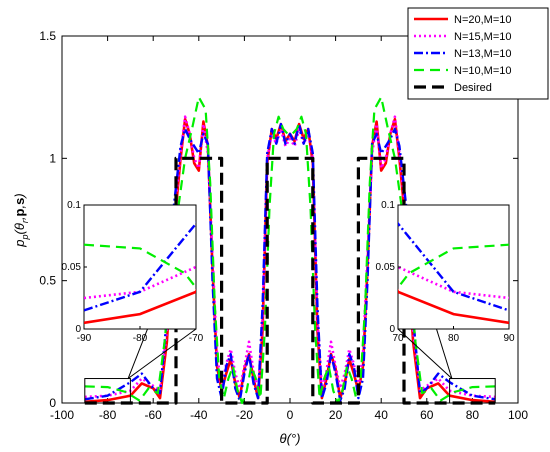  I want to click on inset-x-tick-label: -80, so click(140, 338).